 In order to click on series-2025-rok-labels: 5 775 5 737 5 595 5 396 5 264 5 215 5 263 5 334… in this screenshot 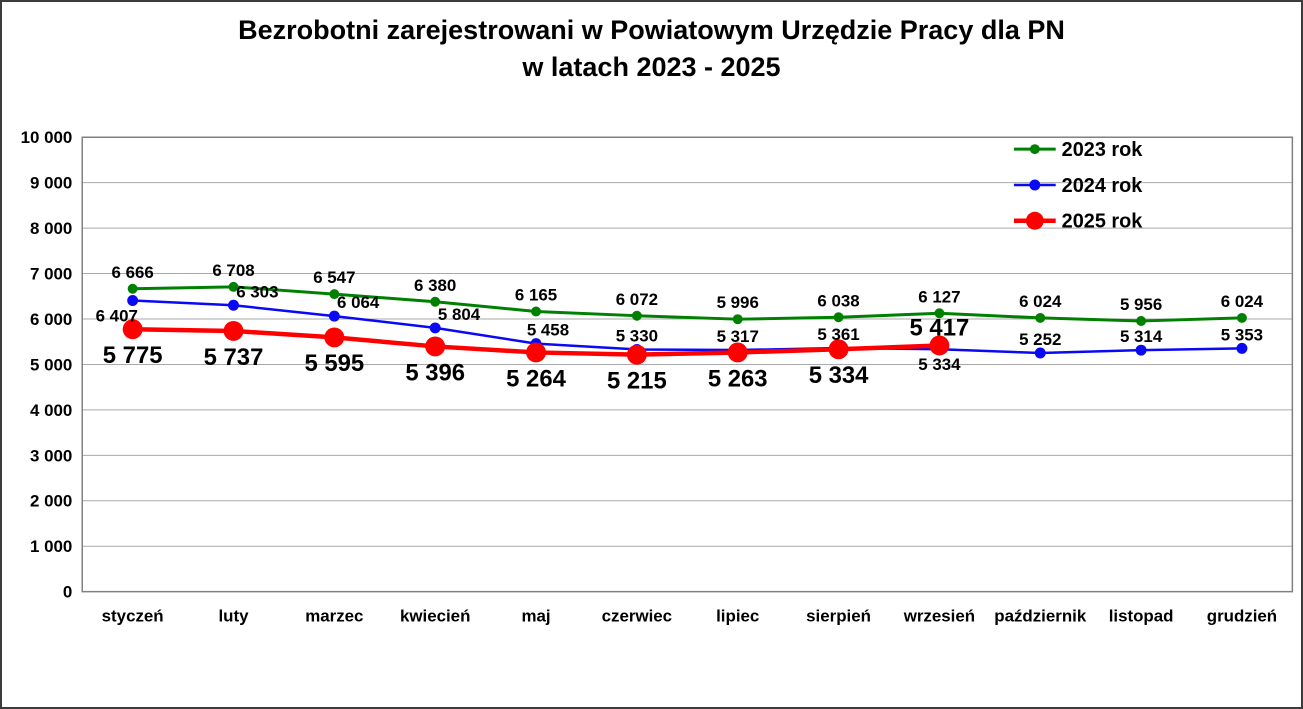, I will do `click(536, 355)`.